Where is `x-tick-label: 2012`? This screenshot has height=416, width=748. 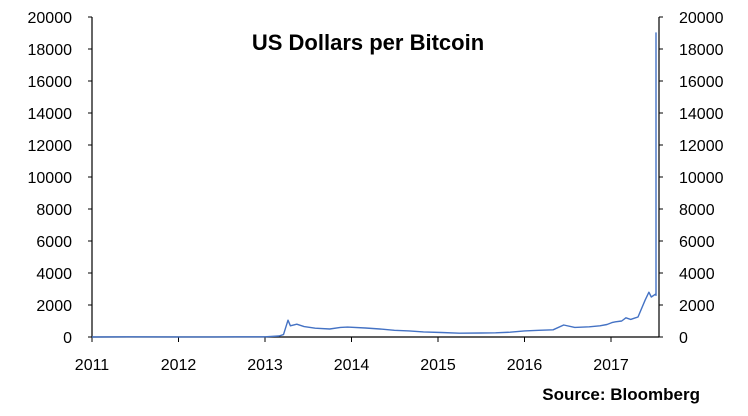
x-tick-label: 2012 is located at coordinates (179, 365).